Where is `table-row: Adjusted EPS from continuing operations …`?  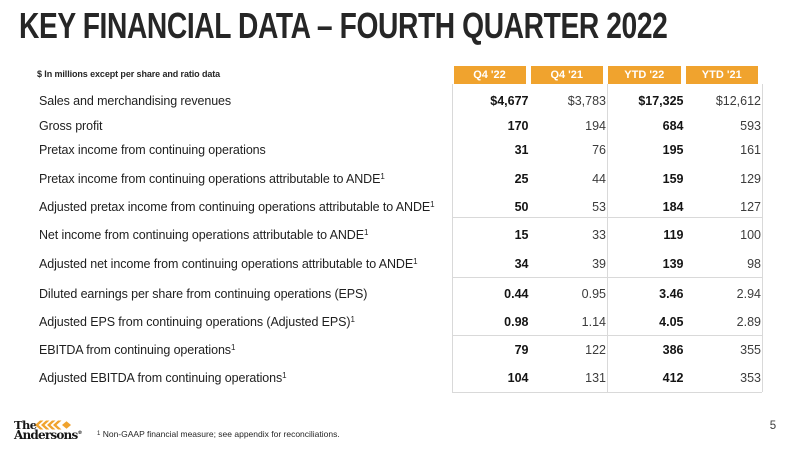 table-row: Adjusted EPS from continuing operations … is located at coordinates (400, 322).